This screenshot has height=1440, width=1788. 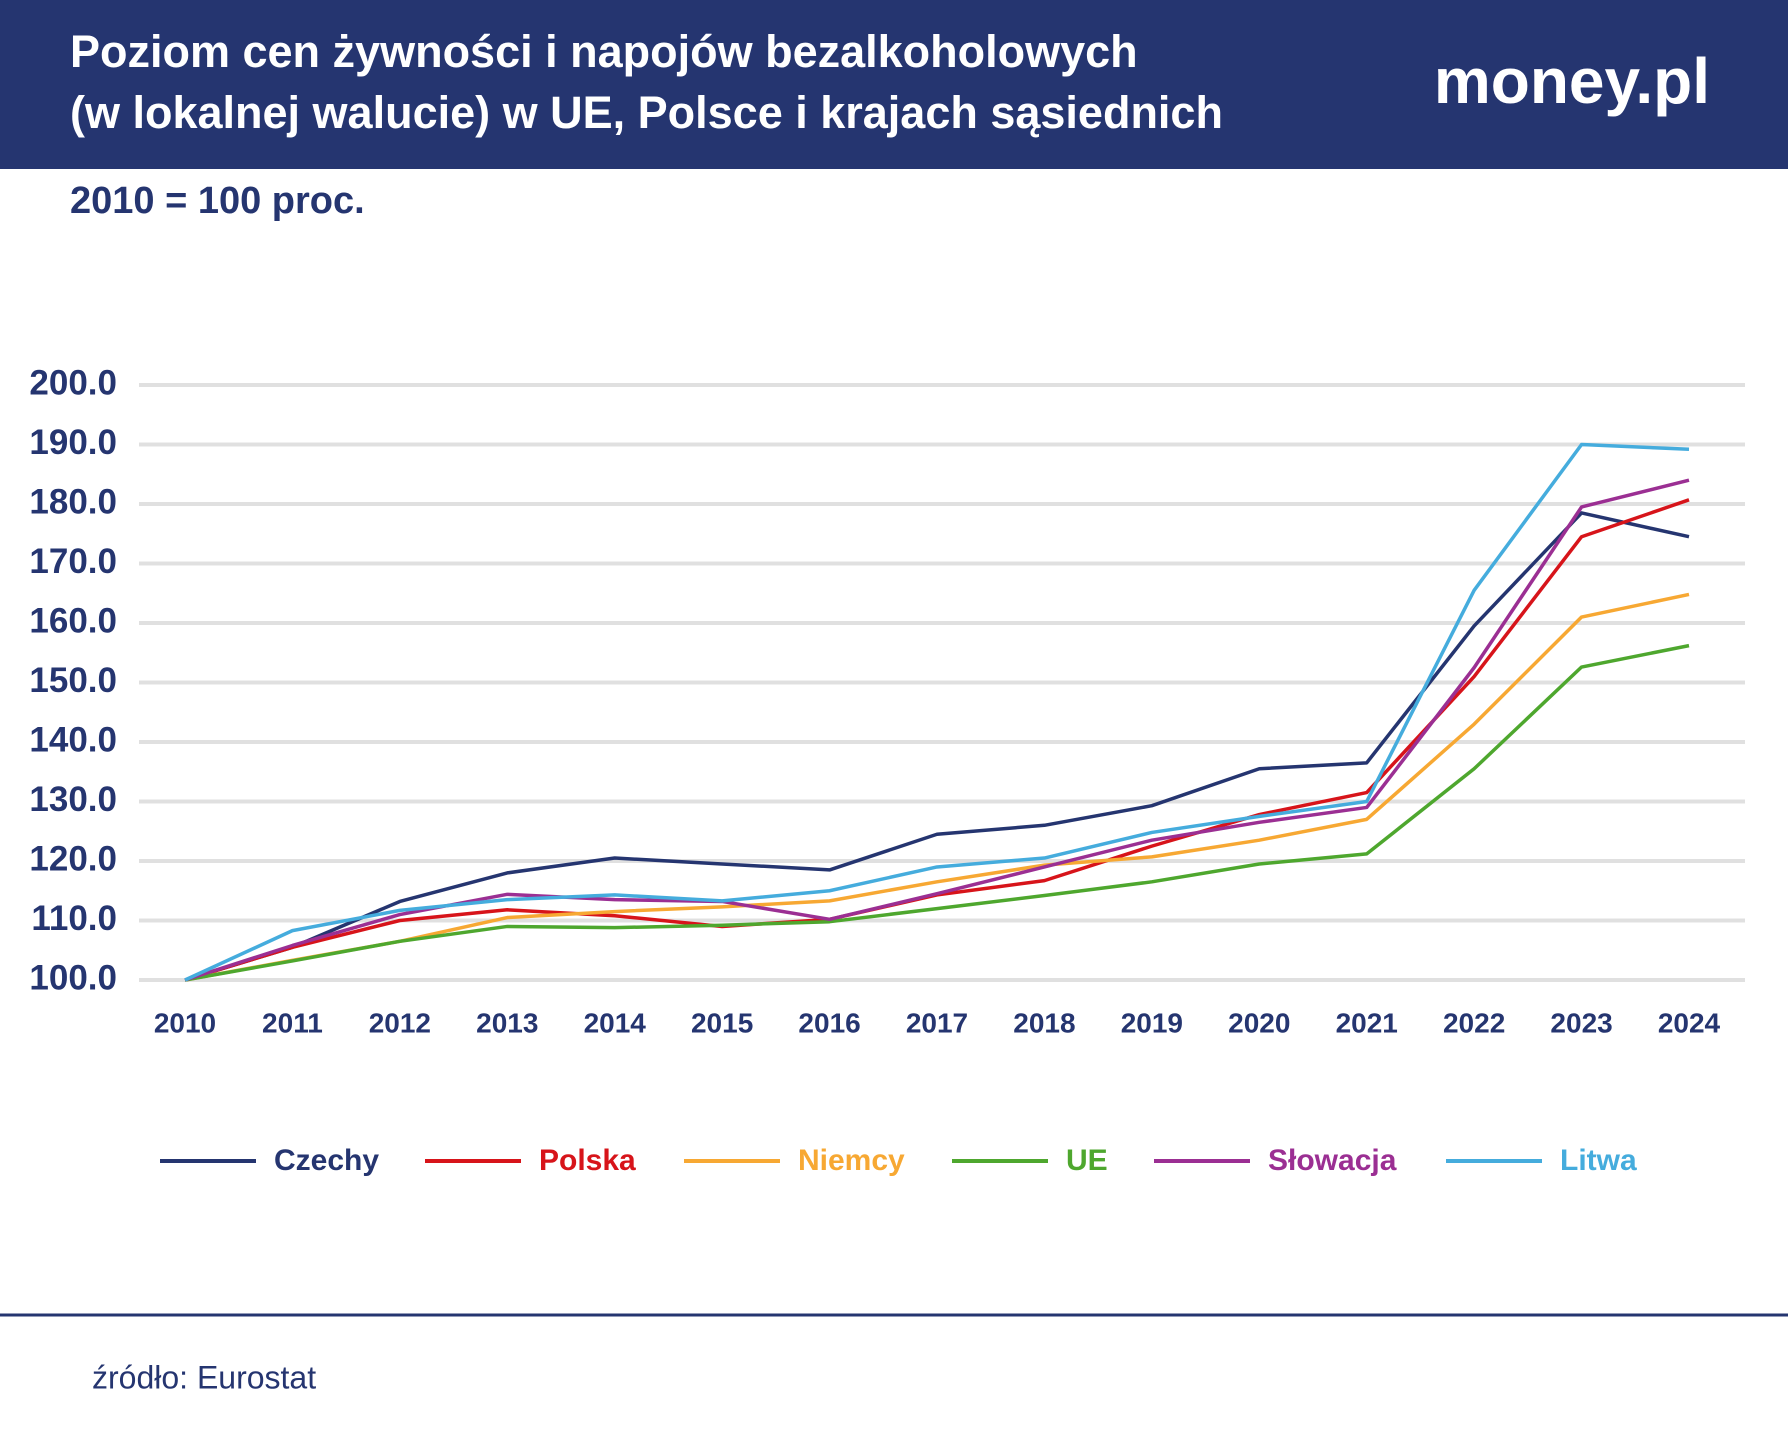 What do you see at coordinates (1581, 1022) in the screenshot?
I see `x-tick-label: 2023` at bounding box center [1581, 1022].